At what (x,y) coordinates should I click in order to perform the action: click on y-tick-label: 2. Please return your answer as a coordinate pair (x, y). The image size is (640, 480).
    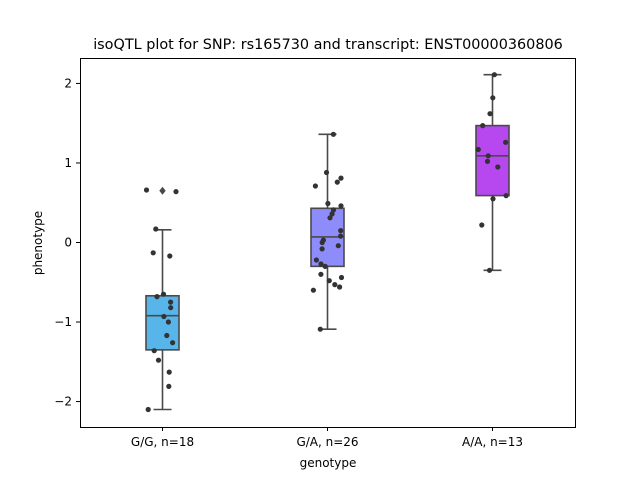
    Looking at the image, I should click on (68, 83).